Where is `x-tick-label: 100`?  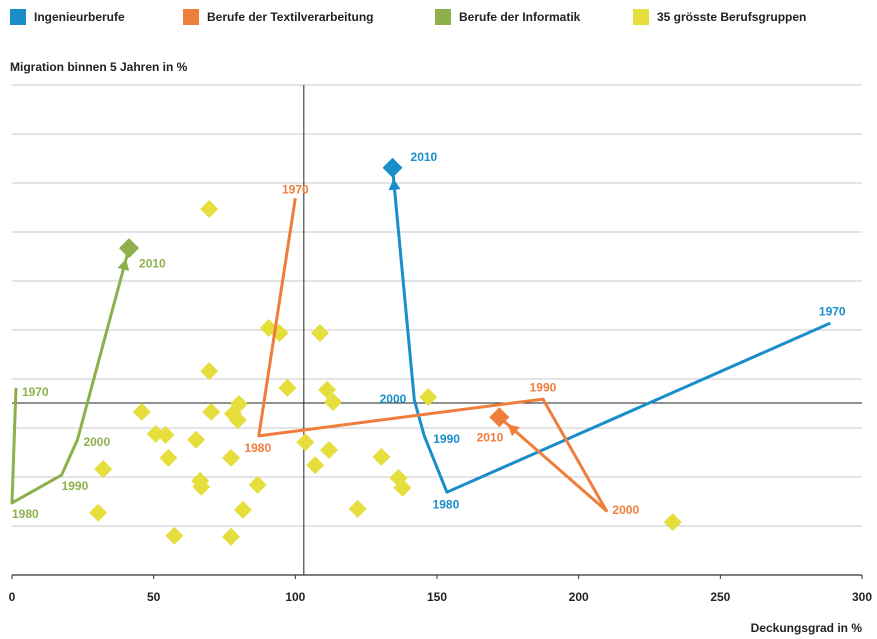 x-tick-label: 100 is located at coordinates (295, 597).